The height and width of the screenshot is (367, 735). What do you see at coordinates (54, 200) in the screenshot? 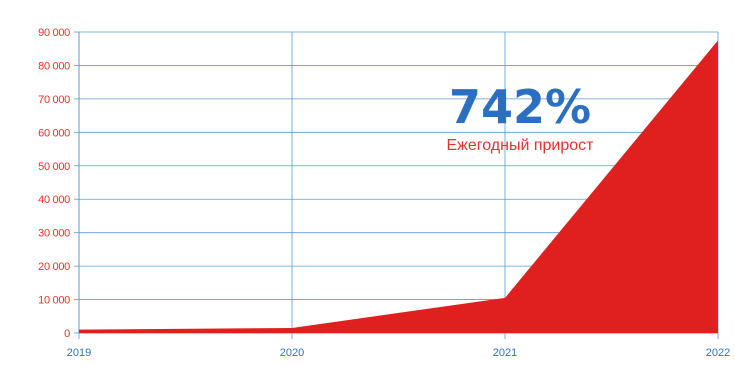
I see `y-tick-label: 40 000` at bounding box center [54, 200].